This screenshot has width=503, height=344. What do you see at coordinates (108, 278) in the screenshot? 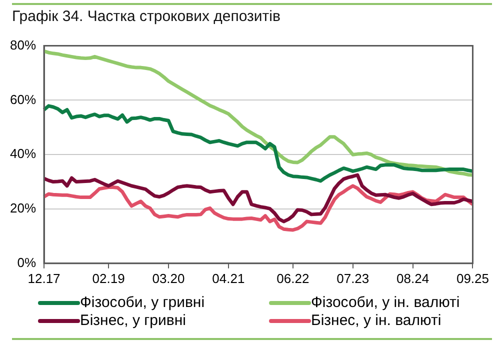
I see `x-tick-label: 02.19` at bounding box center [108, 278].